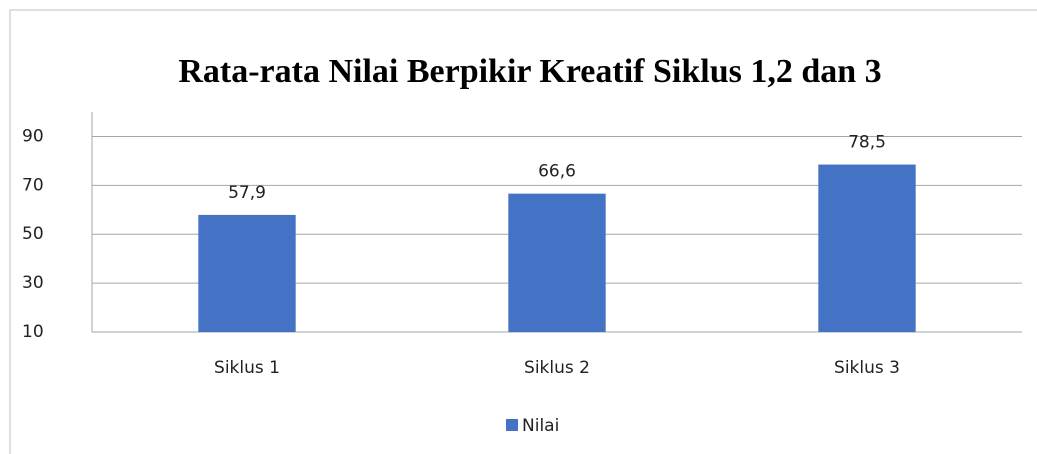  What do you see at coordinates (867, 143) in the screenshot?
I see `data-label: 78,5` at bounding box center [867, 143].